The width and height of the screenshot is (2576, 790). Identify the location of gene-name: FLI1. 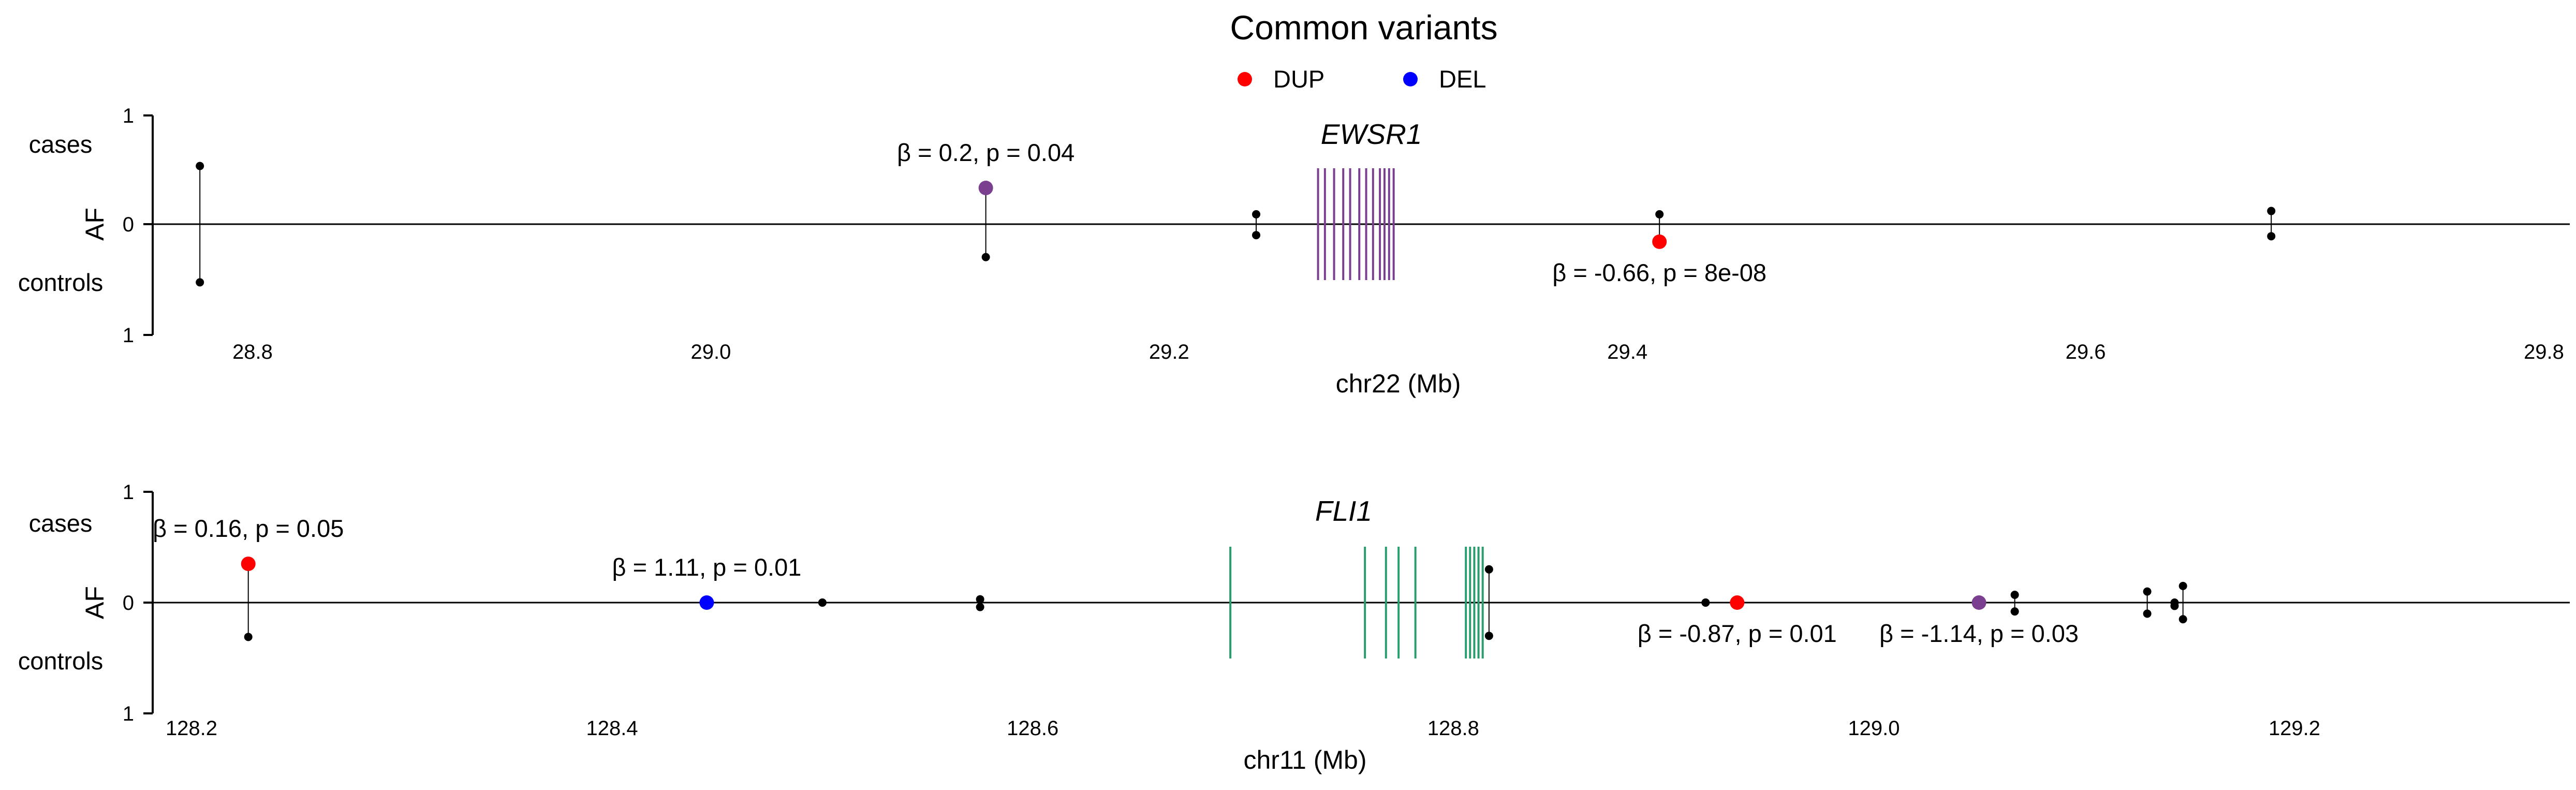
(1344, 511).